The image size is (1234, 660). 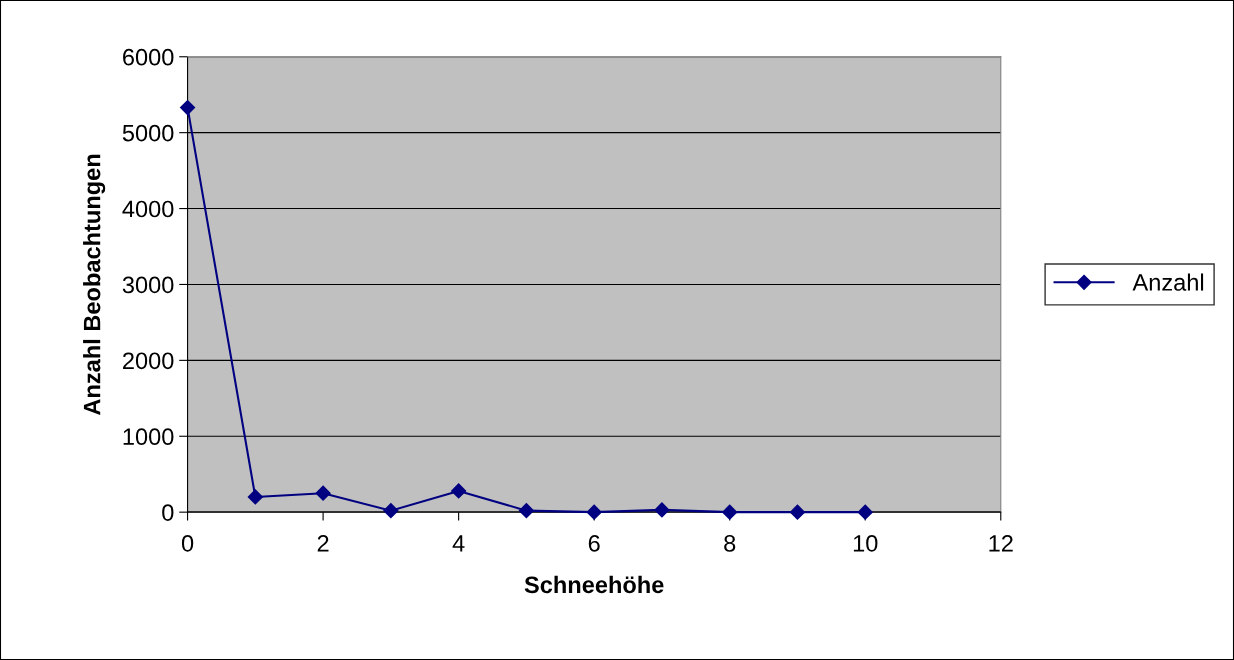 I want to click on y-axis-title: Anzahl Beobachtungen, so click(x=94, y=285).